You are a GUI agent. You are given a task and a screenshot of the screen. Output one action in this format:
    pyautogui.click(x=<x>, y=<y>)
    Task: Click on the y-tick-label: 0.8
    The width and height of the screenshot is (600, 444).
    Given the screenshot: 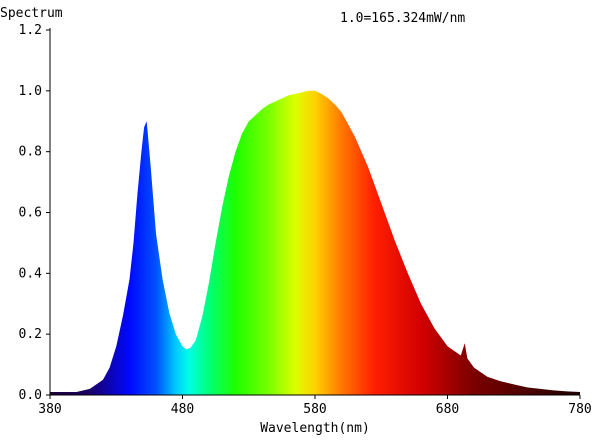 What is the action you would take?
    pyautogui.click(x=30, y=152)
    